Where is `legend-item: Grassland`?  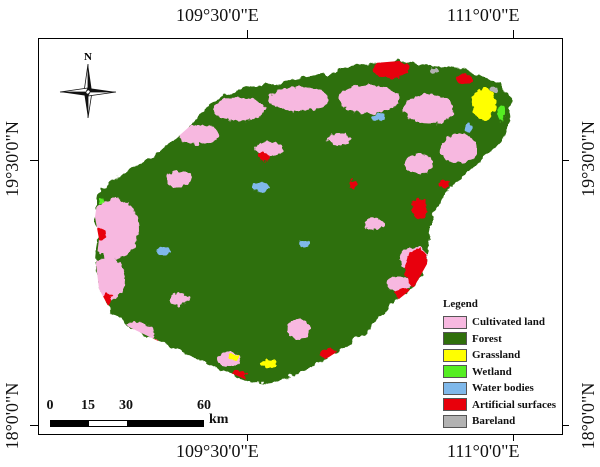
legend-item: Grassland is located at coordinates (503, 355).